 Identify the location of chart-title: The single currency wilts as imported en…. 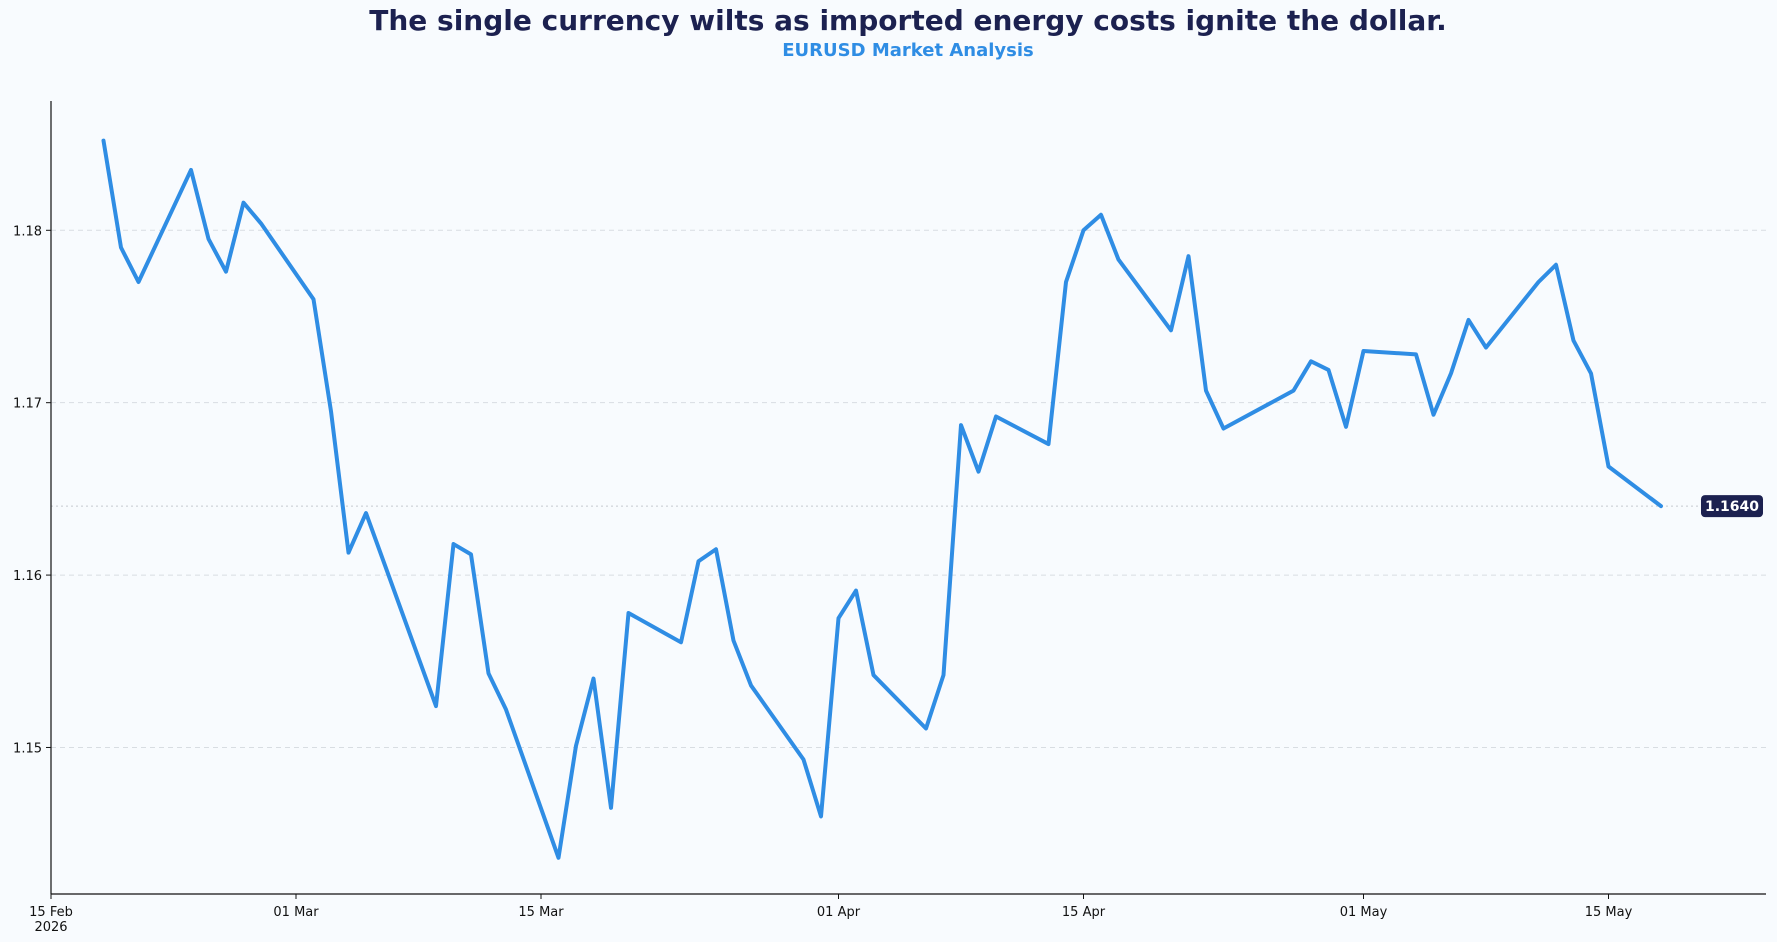
(908, 20).